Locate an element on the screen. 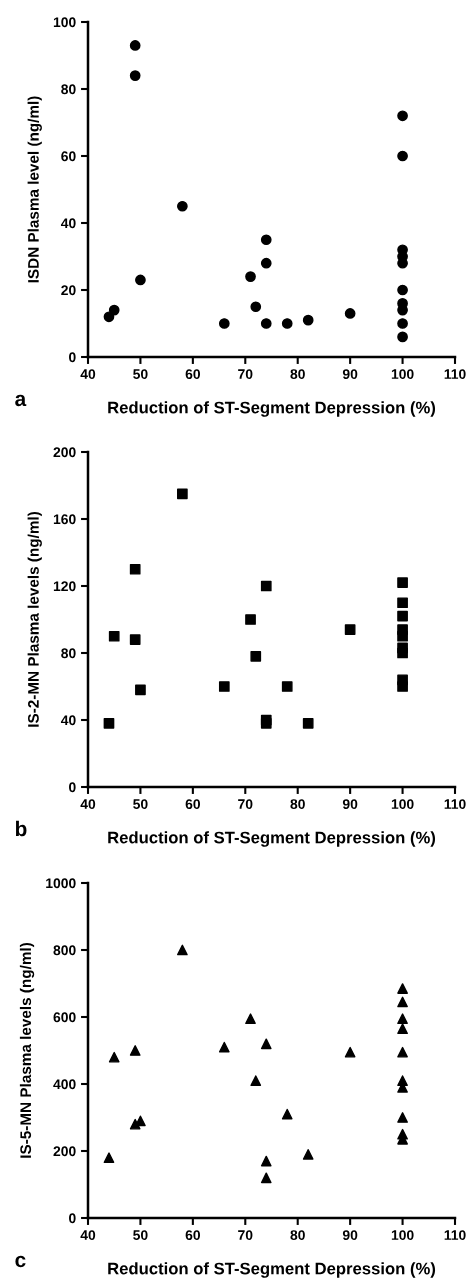 Image resolution: width=467 pixels, height=1280 pixels. y-tick-label: 120 is located at coordinates (64, 586).